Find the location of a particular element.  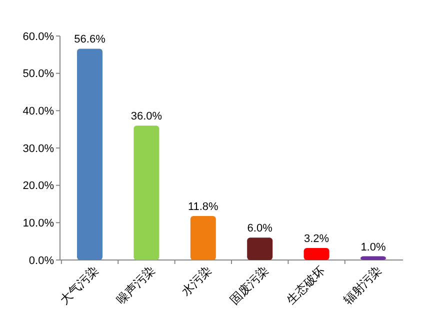

data-label: 1.0% is located at coordinates (373, 247).